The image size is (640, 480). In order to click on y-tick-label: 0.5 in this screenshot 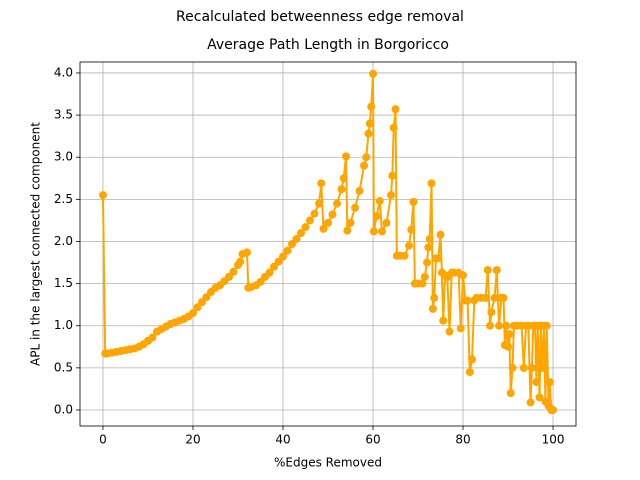, I will do `click(63, 367)`.